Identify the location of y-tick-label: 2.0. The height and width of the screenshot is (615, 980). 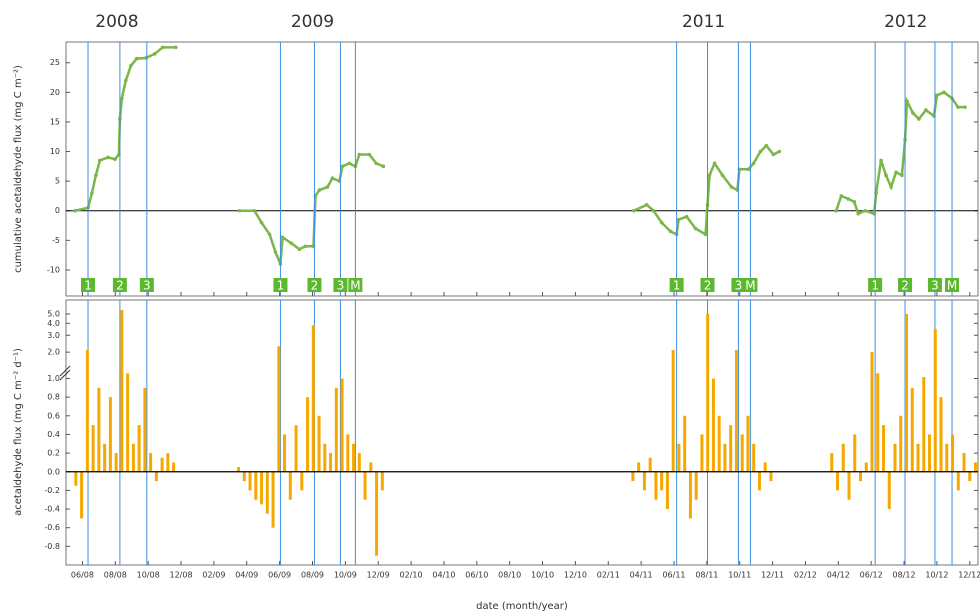
(53, 352).